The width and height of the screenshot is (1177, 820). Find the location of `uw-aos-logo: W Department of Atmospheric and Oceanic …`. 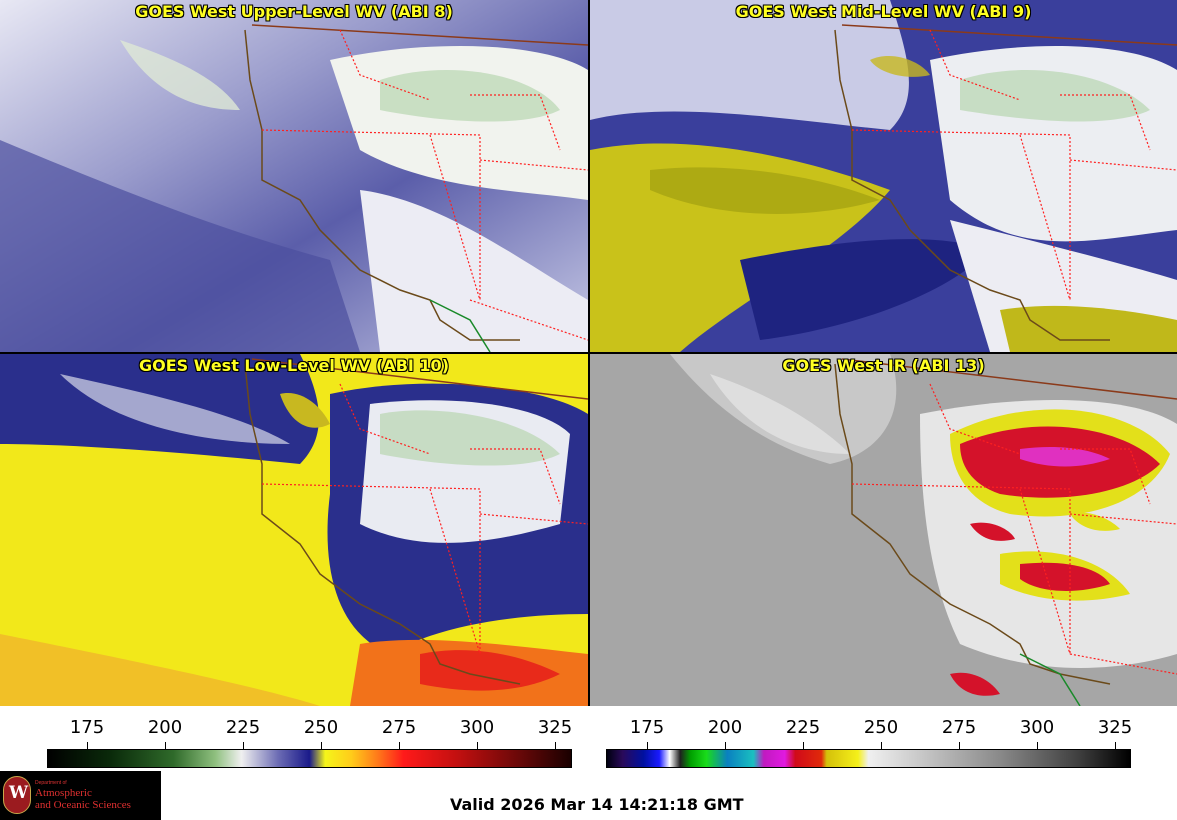

uw-aos-logo: W Department of Atmospheric and Oceanic … is located at coordinates (80, 795).